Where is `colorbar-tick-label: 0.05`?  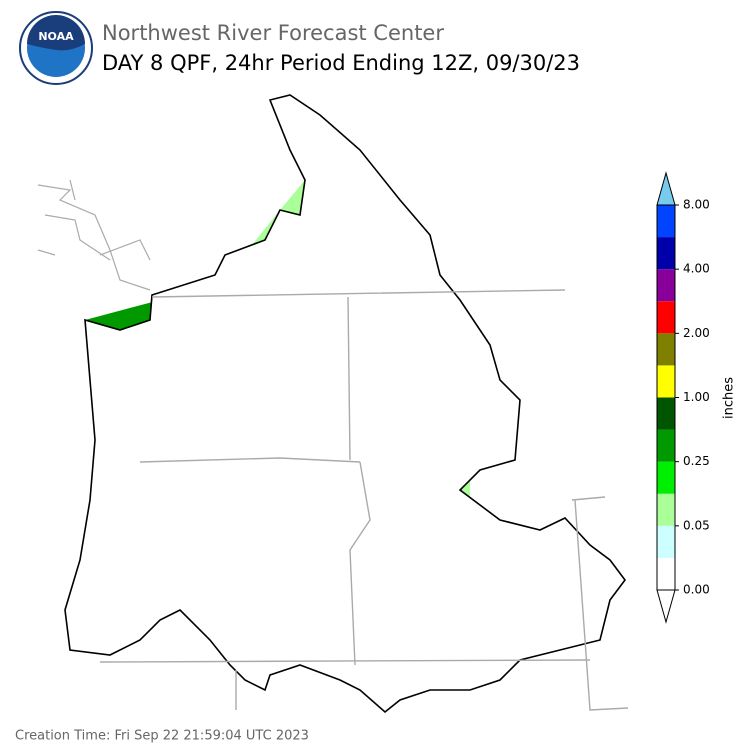 colorbar-tick-label: 0.05 is located at coordinates (696, 525).